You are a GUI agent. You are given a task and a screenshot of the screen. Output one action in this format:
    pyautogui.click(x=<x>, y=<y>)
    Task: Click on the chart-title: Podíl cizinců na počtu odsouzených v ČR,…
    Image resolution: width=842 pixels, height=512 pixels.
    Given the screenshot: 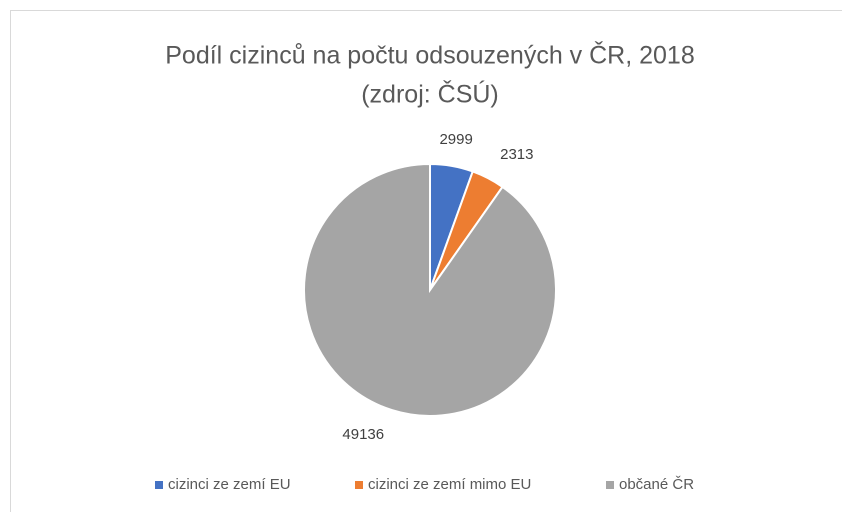 What is the action you would take?
    pyautogui.click(x=429, y=55)
    